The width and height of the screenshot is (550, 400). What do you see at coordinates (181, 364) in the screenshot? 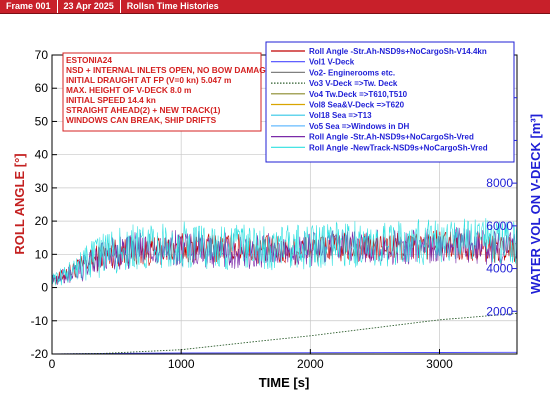
I see `x-tick-label: 1000` at bounding box center [181, 364].